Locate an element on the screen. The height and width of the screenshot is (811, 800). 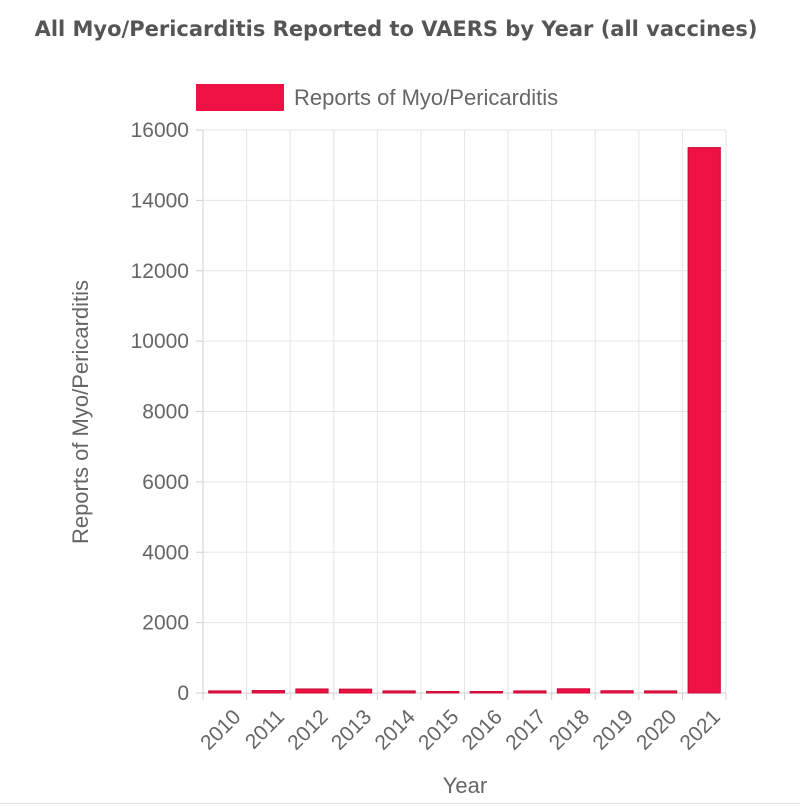
bar-2021 is located at coordinates (704, 420).